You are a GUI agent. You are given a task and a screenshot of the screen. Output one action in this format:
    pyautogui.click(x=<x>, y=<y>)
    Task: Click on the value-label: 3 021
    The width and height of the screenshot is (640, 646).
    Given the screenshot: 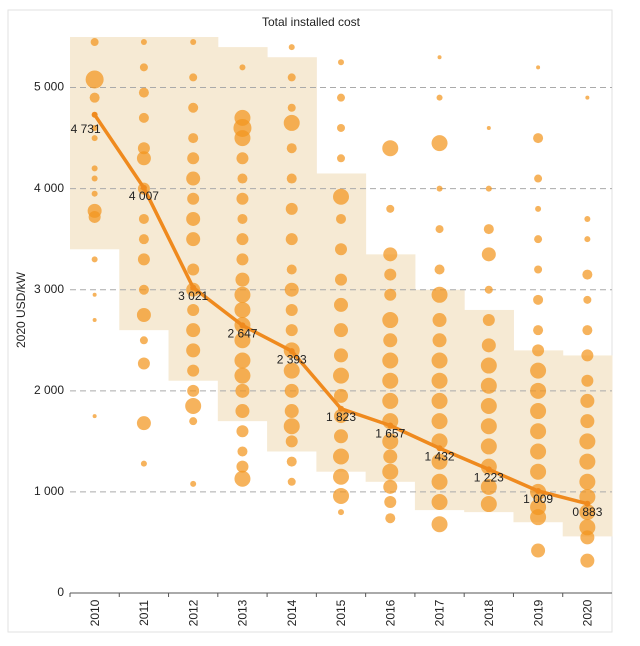 What is the action you would take?
    pyautogui.click(x=193, y=296)
    